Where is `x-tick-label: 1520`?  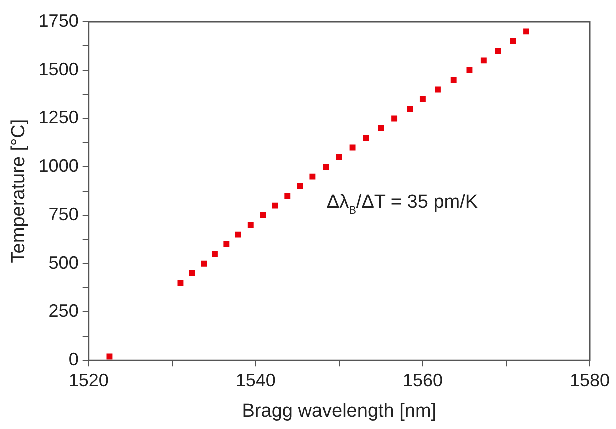 x-tick-label: 1520 is located at coordinates (88, 380).